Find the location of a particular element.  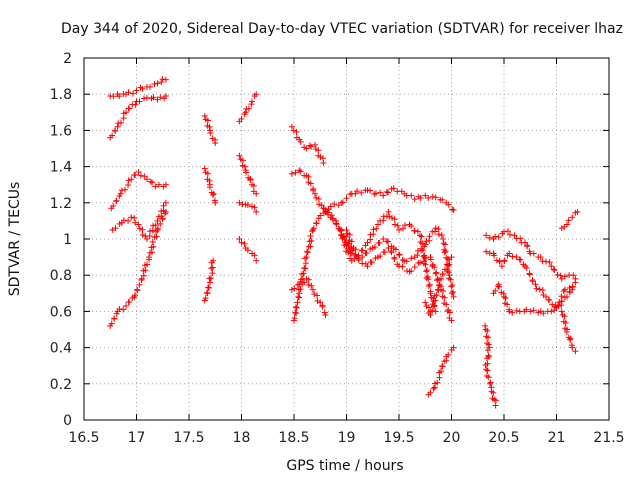

x-axis-title: GPS time / hours is located at coordinates (344, 466).